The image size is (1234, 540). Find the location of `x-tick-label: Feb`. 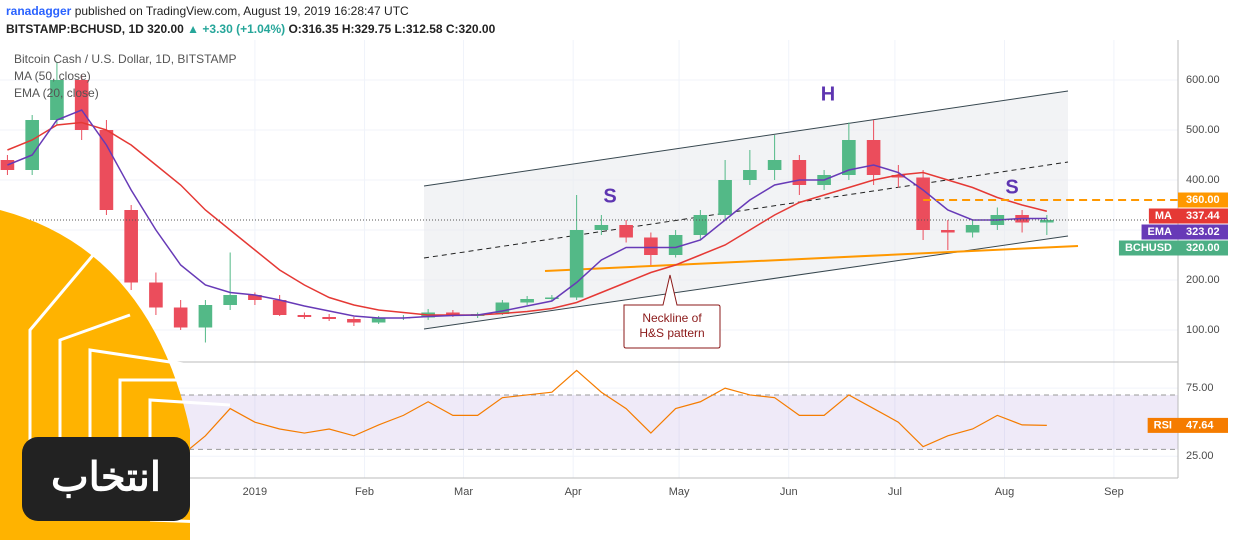

x-tick-label: Feb is located at coordinates (364, 492).